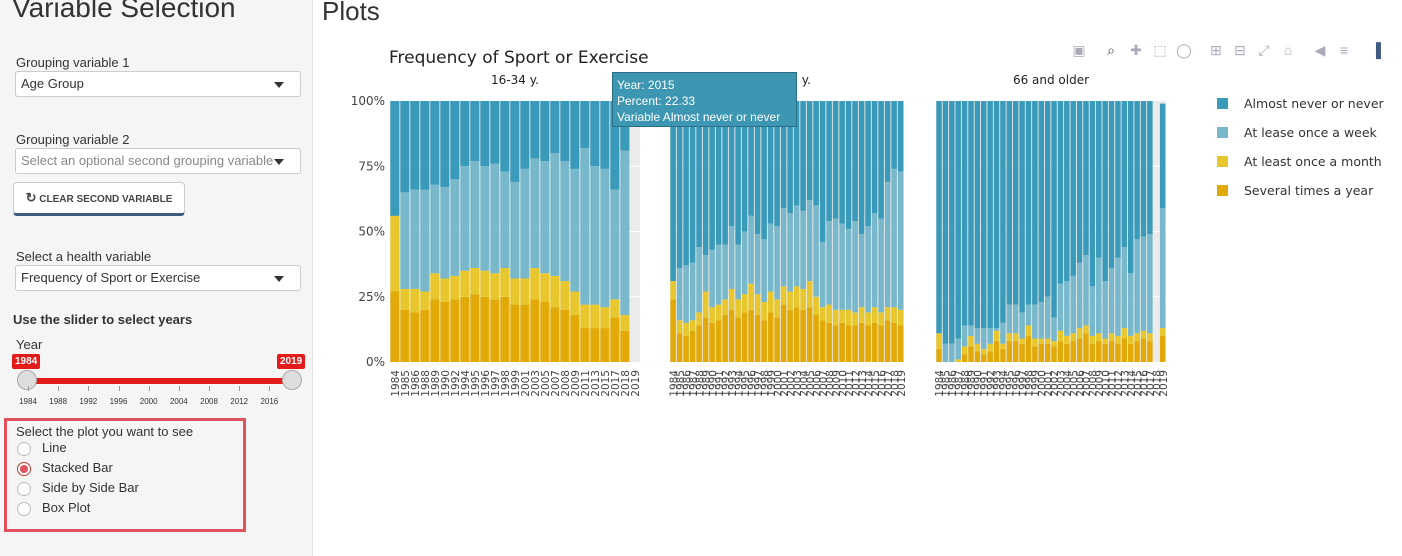 Image resolution: width=1402 pixels, height=556 pixels. What do you see at coordinates (519, 58) in the screenshot?
I see `chart-title: Frequency of Sport or Exercise` at bounding box center [519, 58].